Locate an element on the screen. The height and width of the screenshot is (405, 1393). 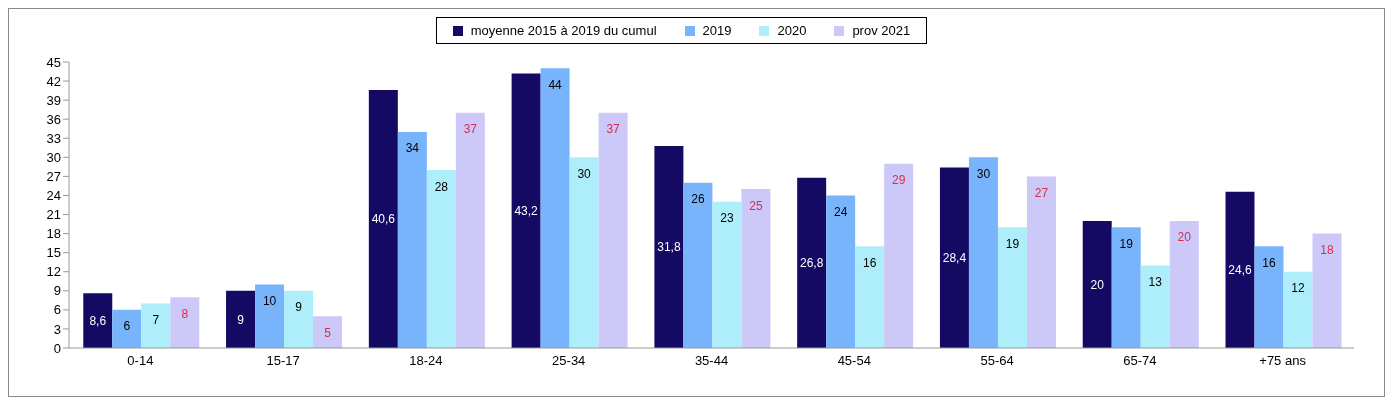
data-label: 18 is located at coordinates (1327, 250).